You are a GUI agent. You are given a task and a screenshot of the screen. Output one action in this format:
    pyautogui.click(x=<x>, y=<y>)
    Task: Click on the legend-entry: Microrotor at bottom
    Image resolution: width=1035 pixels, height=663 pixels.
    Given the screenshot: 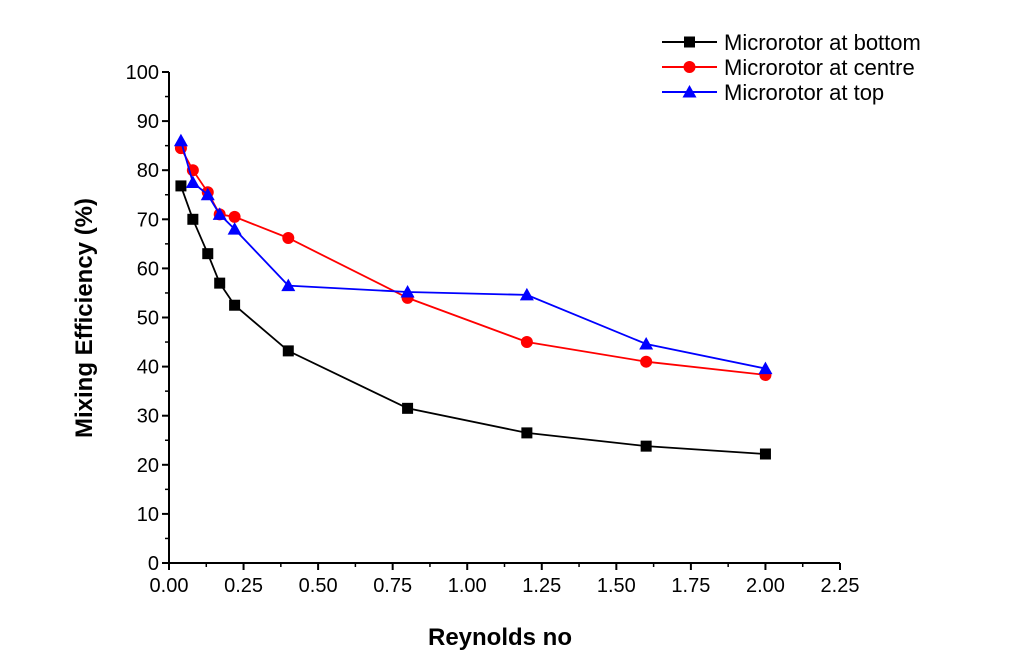 What is the action you would take?
    pyautogui.click(x=791, y=42)
    